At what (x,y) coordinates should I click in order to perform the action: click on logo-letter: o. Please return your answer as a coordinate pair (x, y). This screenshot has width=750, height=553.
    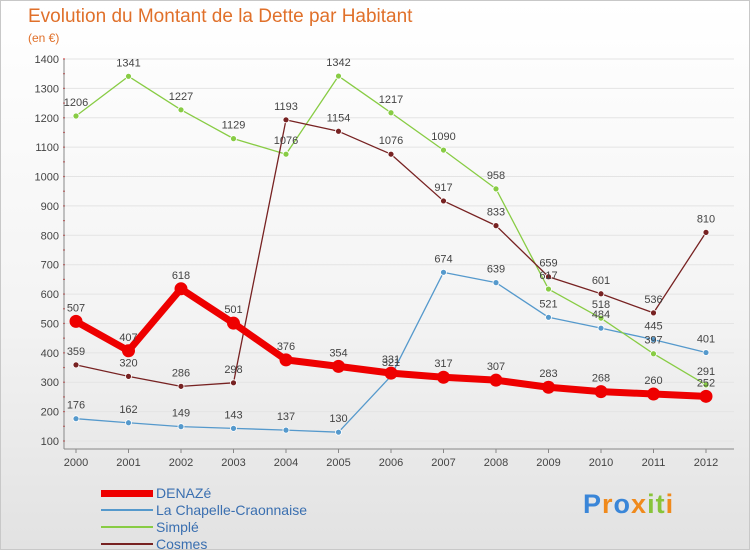
    Looking at the image, I should click on (622, 504).